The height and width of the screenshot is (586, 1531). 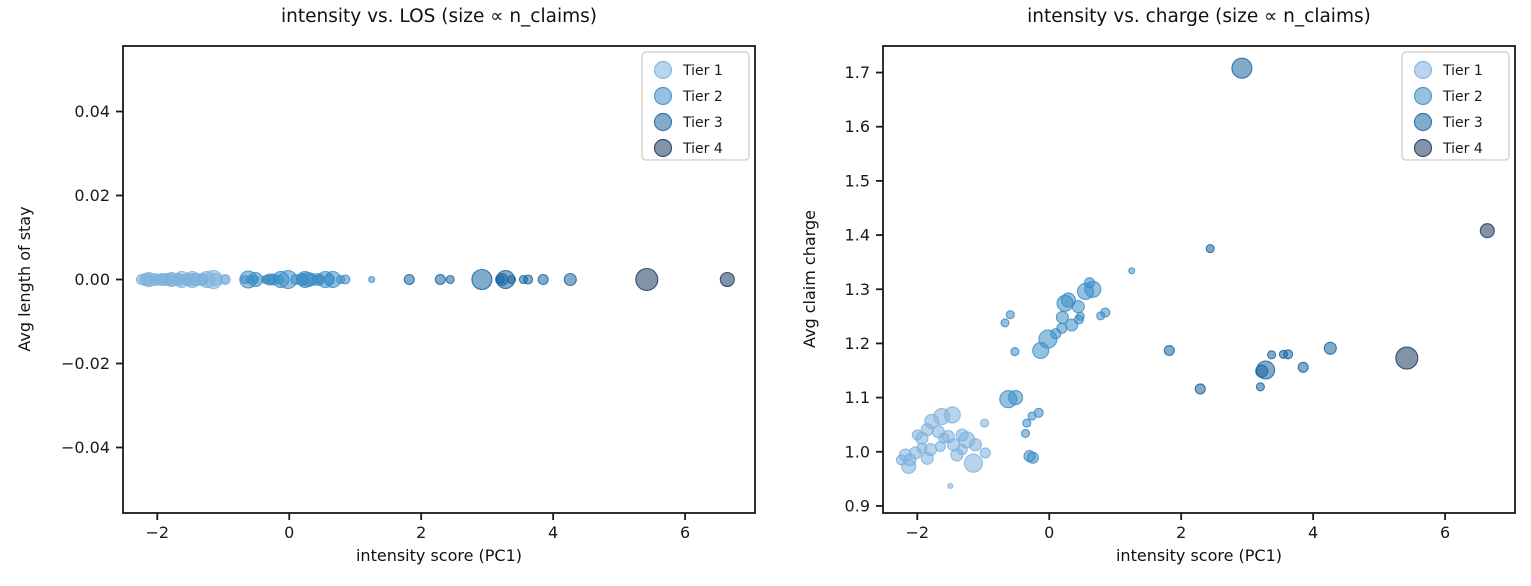 What do you see at coordinates (857, 72) in the screenshot?
I see `y-tick-label: 1.7` at bounding box center [857, 72].